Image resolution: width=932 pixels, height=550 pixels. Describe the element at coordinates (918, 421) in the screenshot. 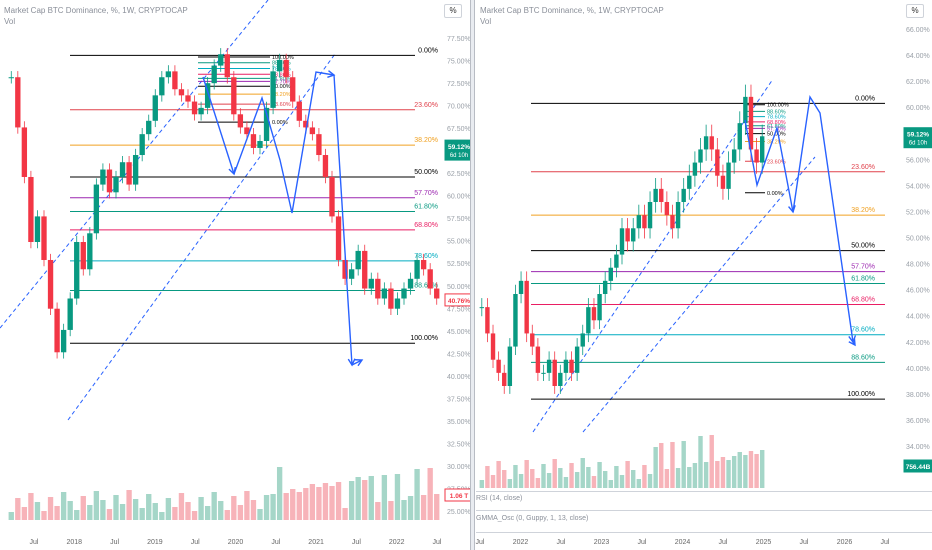

I see `price-tick-label: 36.00%` at that location.